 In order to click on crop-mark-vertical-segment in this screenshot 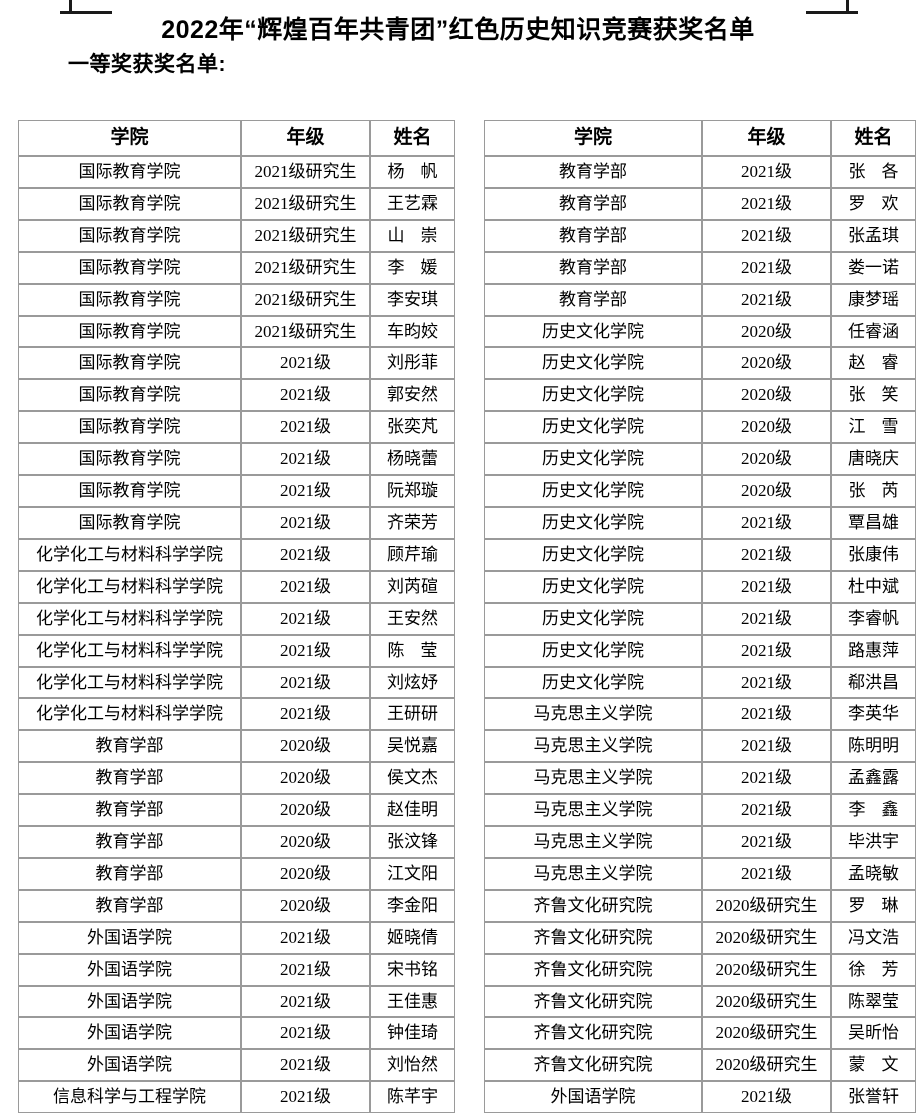, I will do `click(847, 7)`.